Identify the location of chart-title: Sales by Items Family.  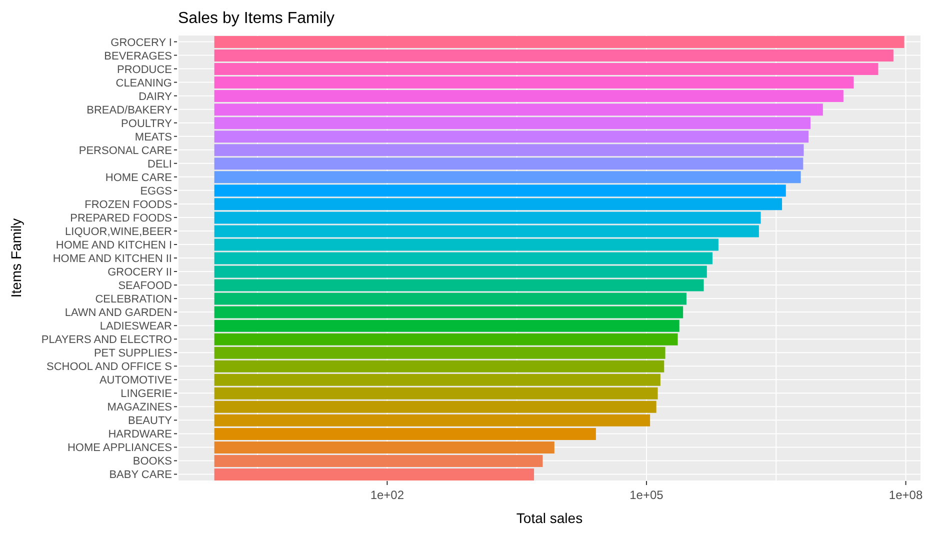
(256, 19).